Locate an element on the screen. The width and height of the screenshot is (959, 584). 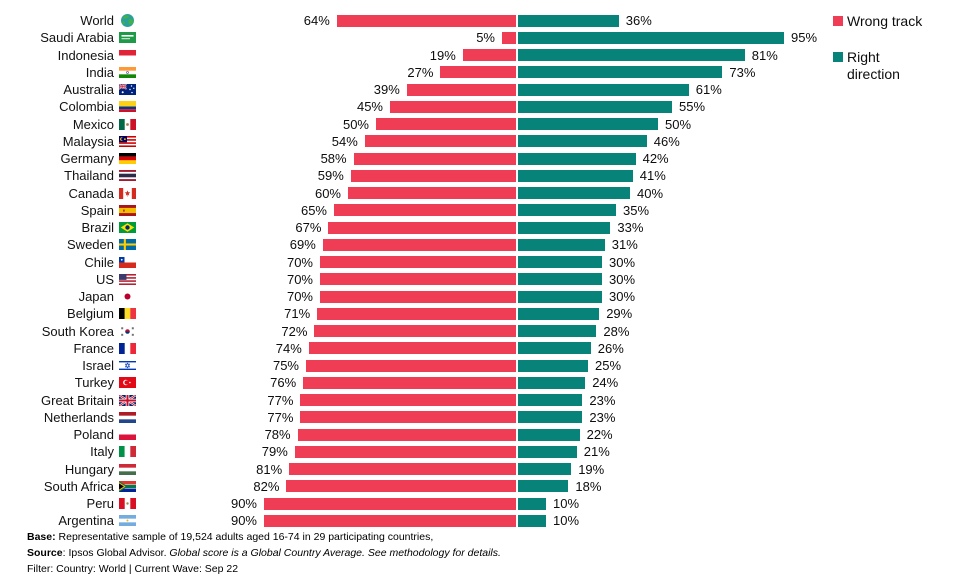
right-value-label: 41% is located at coordinates (652, 176).